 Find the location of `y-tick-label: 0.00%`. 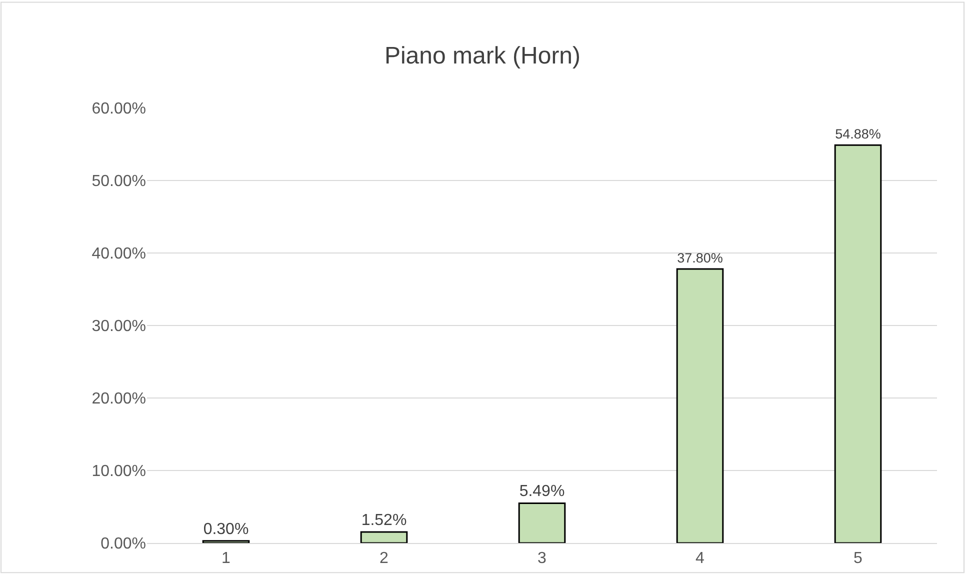

y-tick-label: 0.00% is located at coordinates (123, 544).